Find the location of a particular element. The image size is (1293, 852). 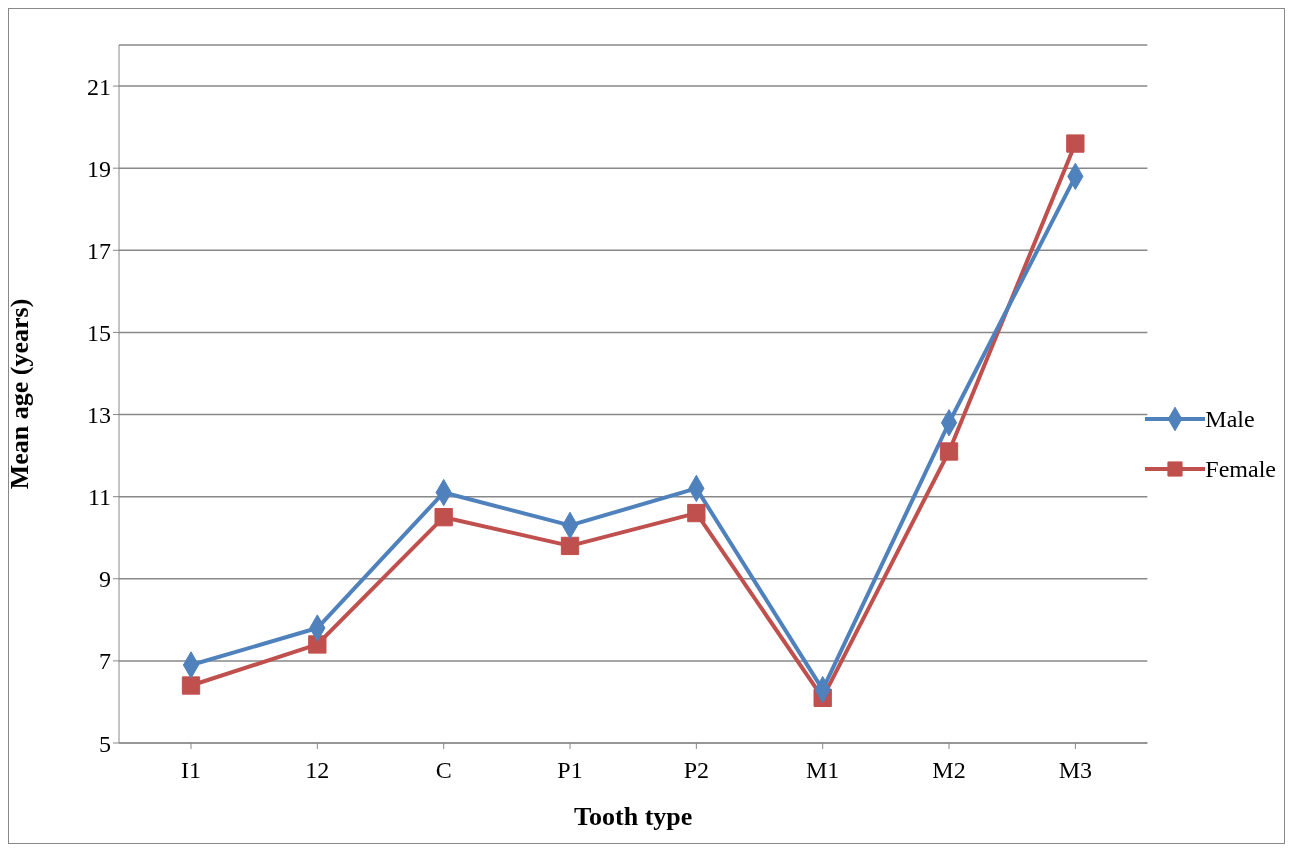

x-tick-label: M1 is located at coordinates (823, 770).